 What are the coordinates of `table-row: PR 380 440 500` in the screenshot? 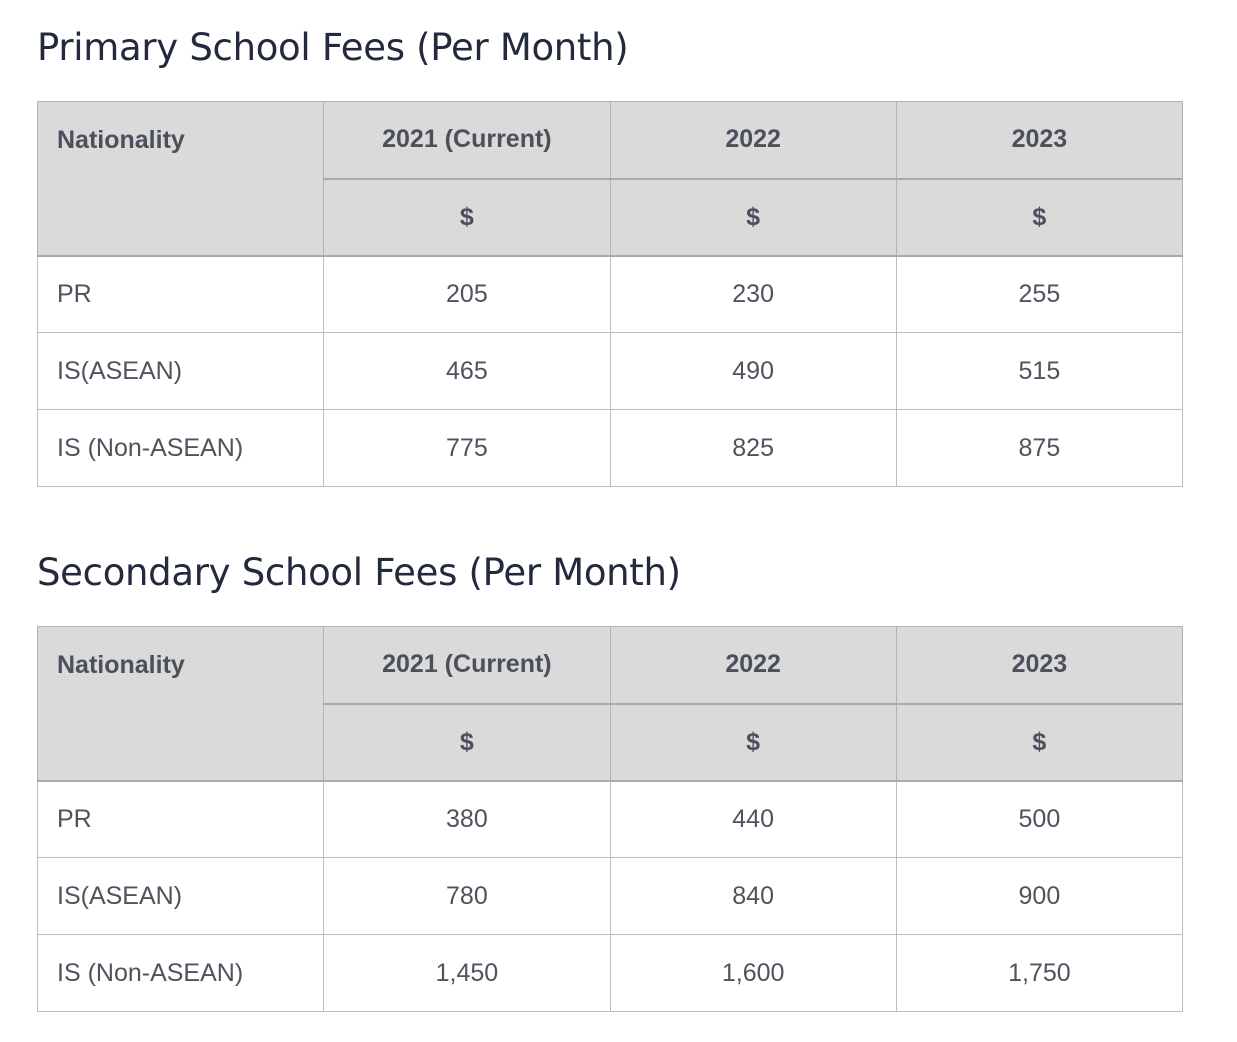 It's located at (610, 819).